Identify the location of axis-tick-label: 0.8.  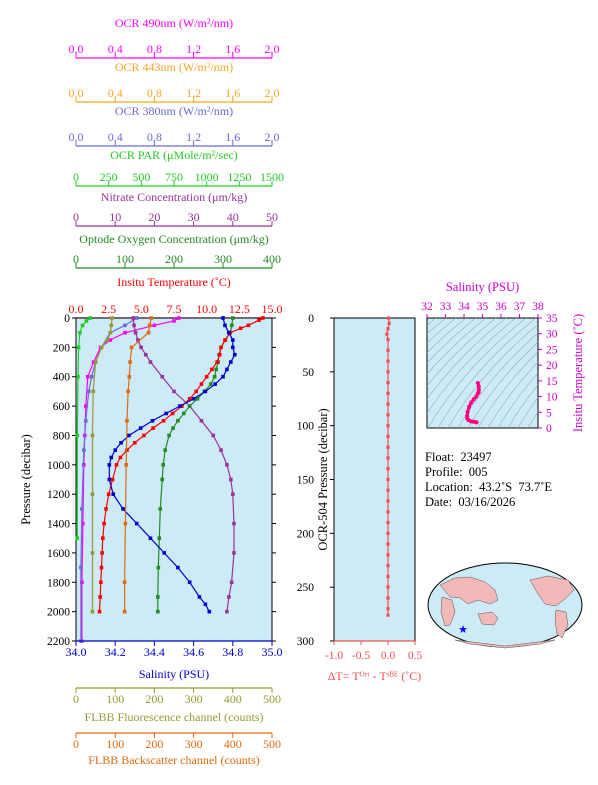
(154, 93).